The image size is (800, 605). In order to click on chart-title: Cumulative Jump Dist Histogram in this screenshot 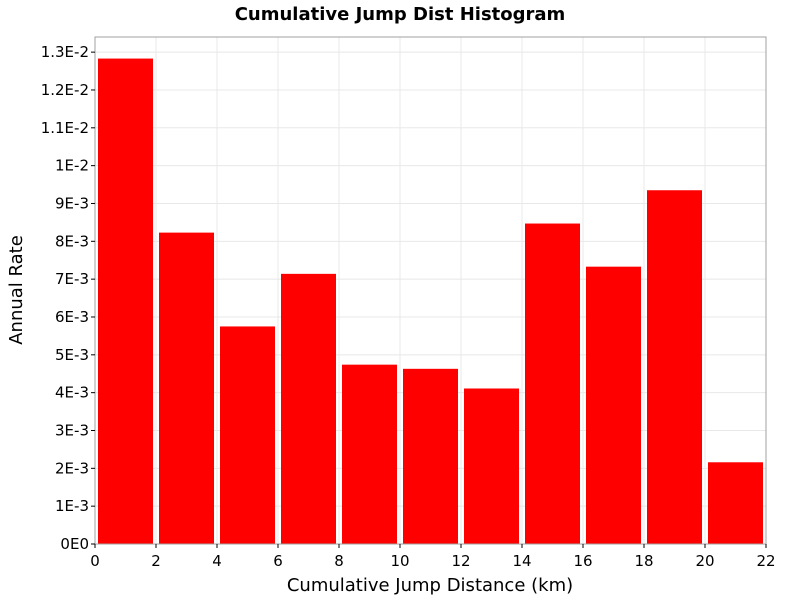, I will do `click(400, 14)`.